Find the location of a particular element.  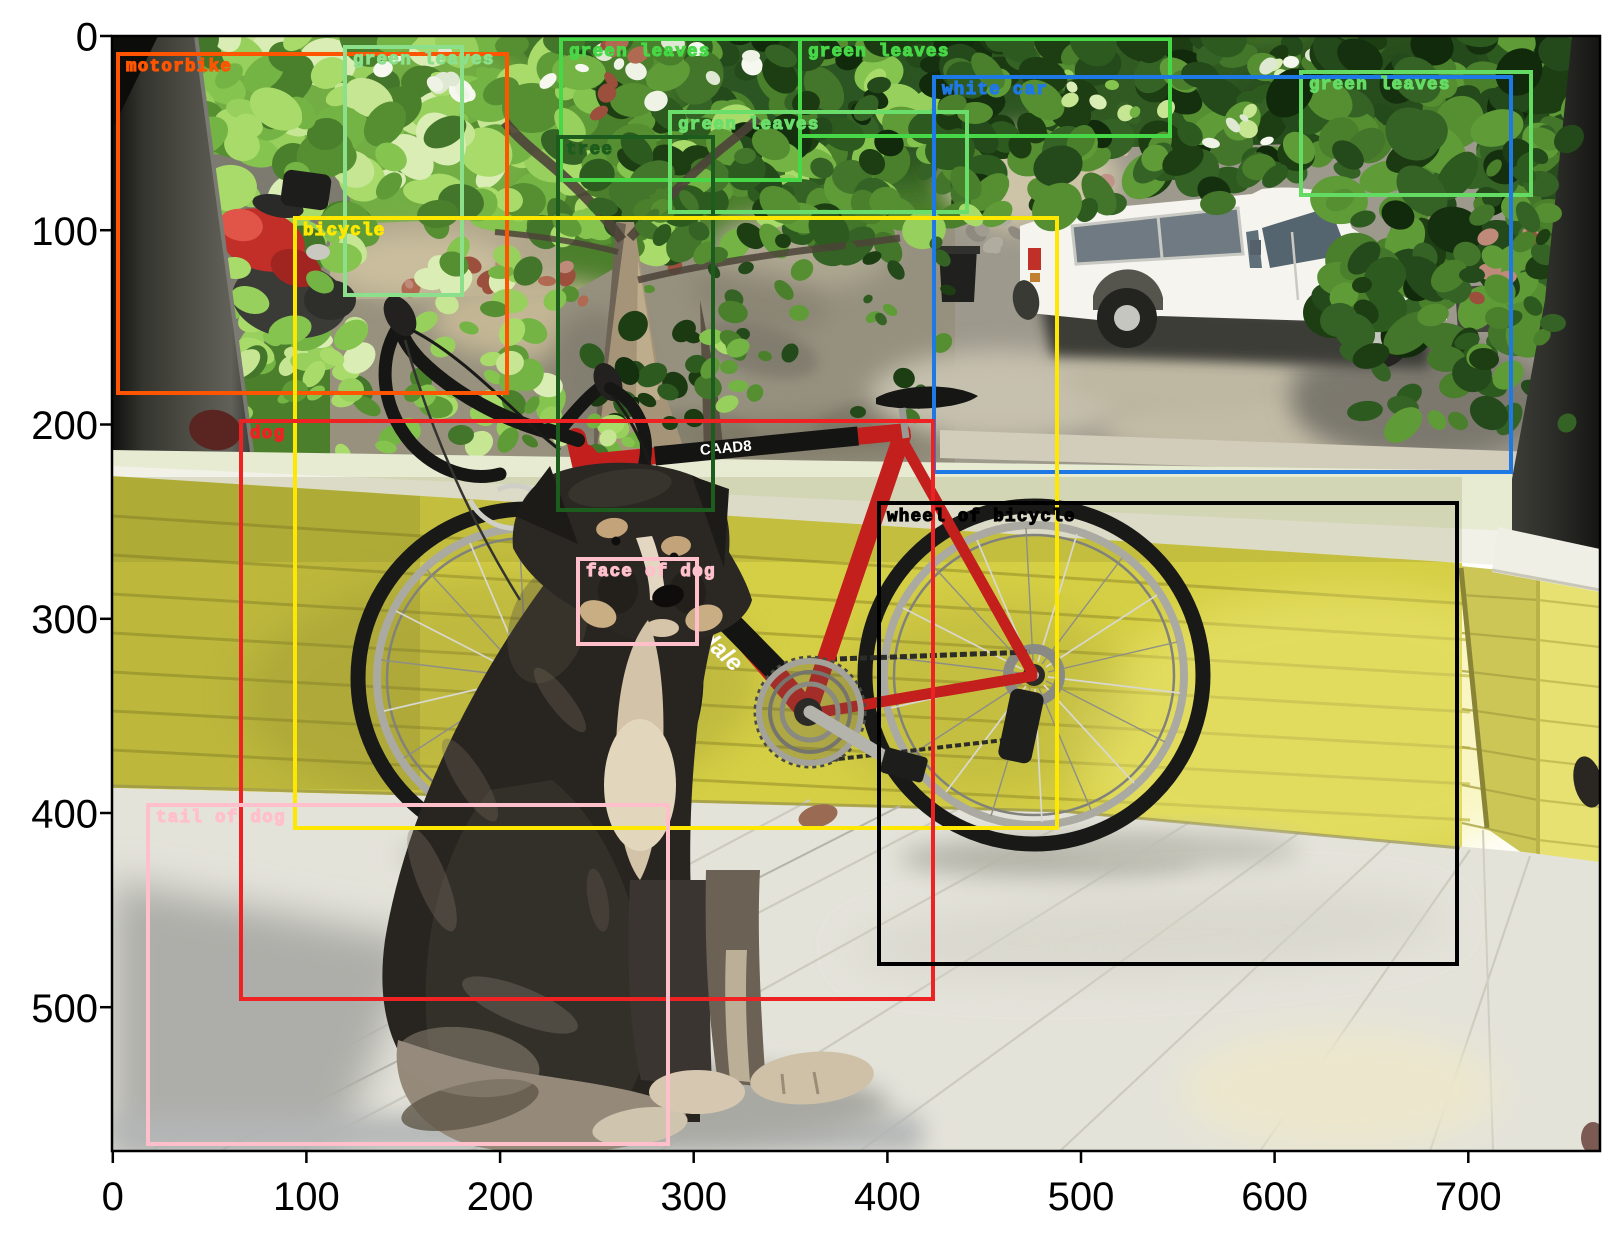

svg-text: tree is located at coordinates (589, 150).